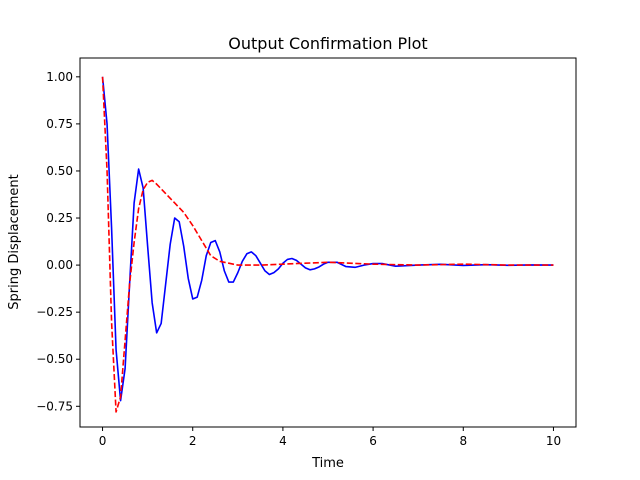 The image size is (640, 480). I want to click on x-tick-label: 10, so click(553, 441).